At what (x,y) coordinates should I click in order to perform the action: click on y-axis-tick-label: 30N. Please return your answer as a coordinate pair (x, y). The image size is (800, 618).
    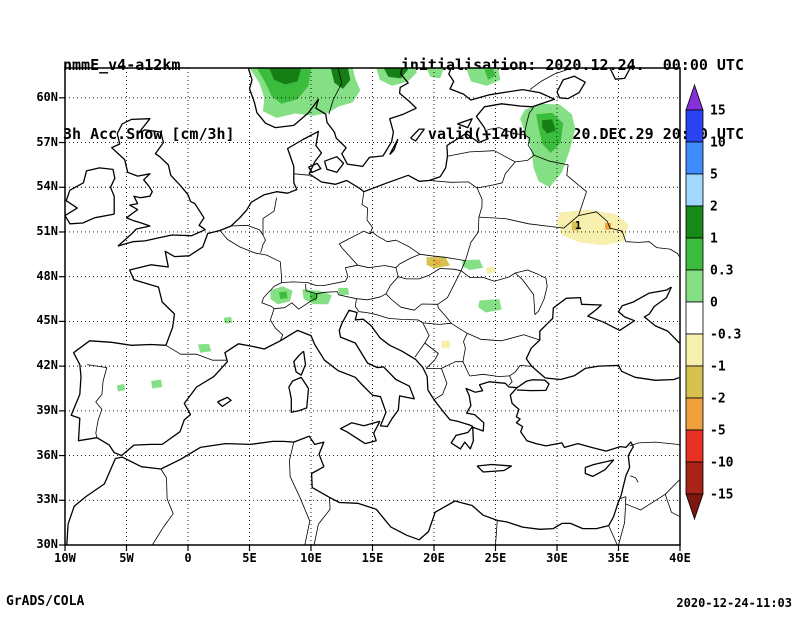
    Looking at the image, I should click on (47, 544).